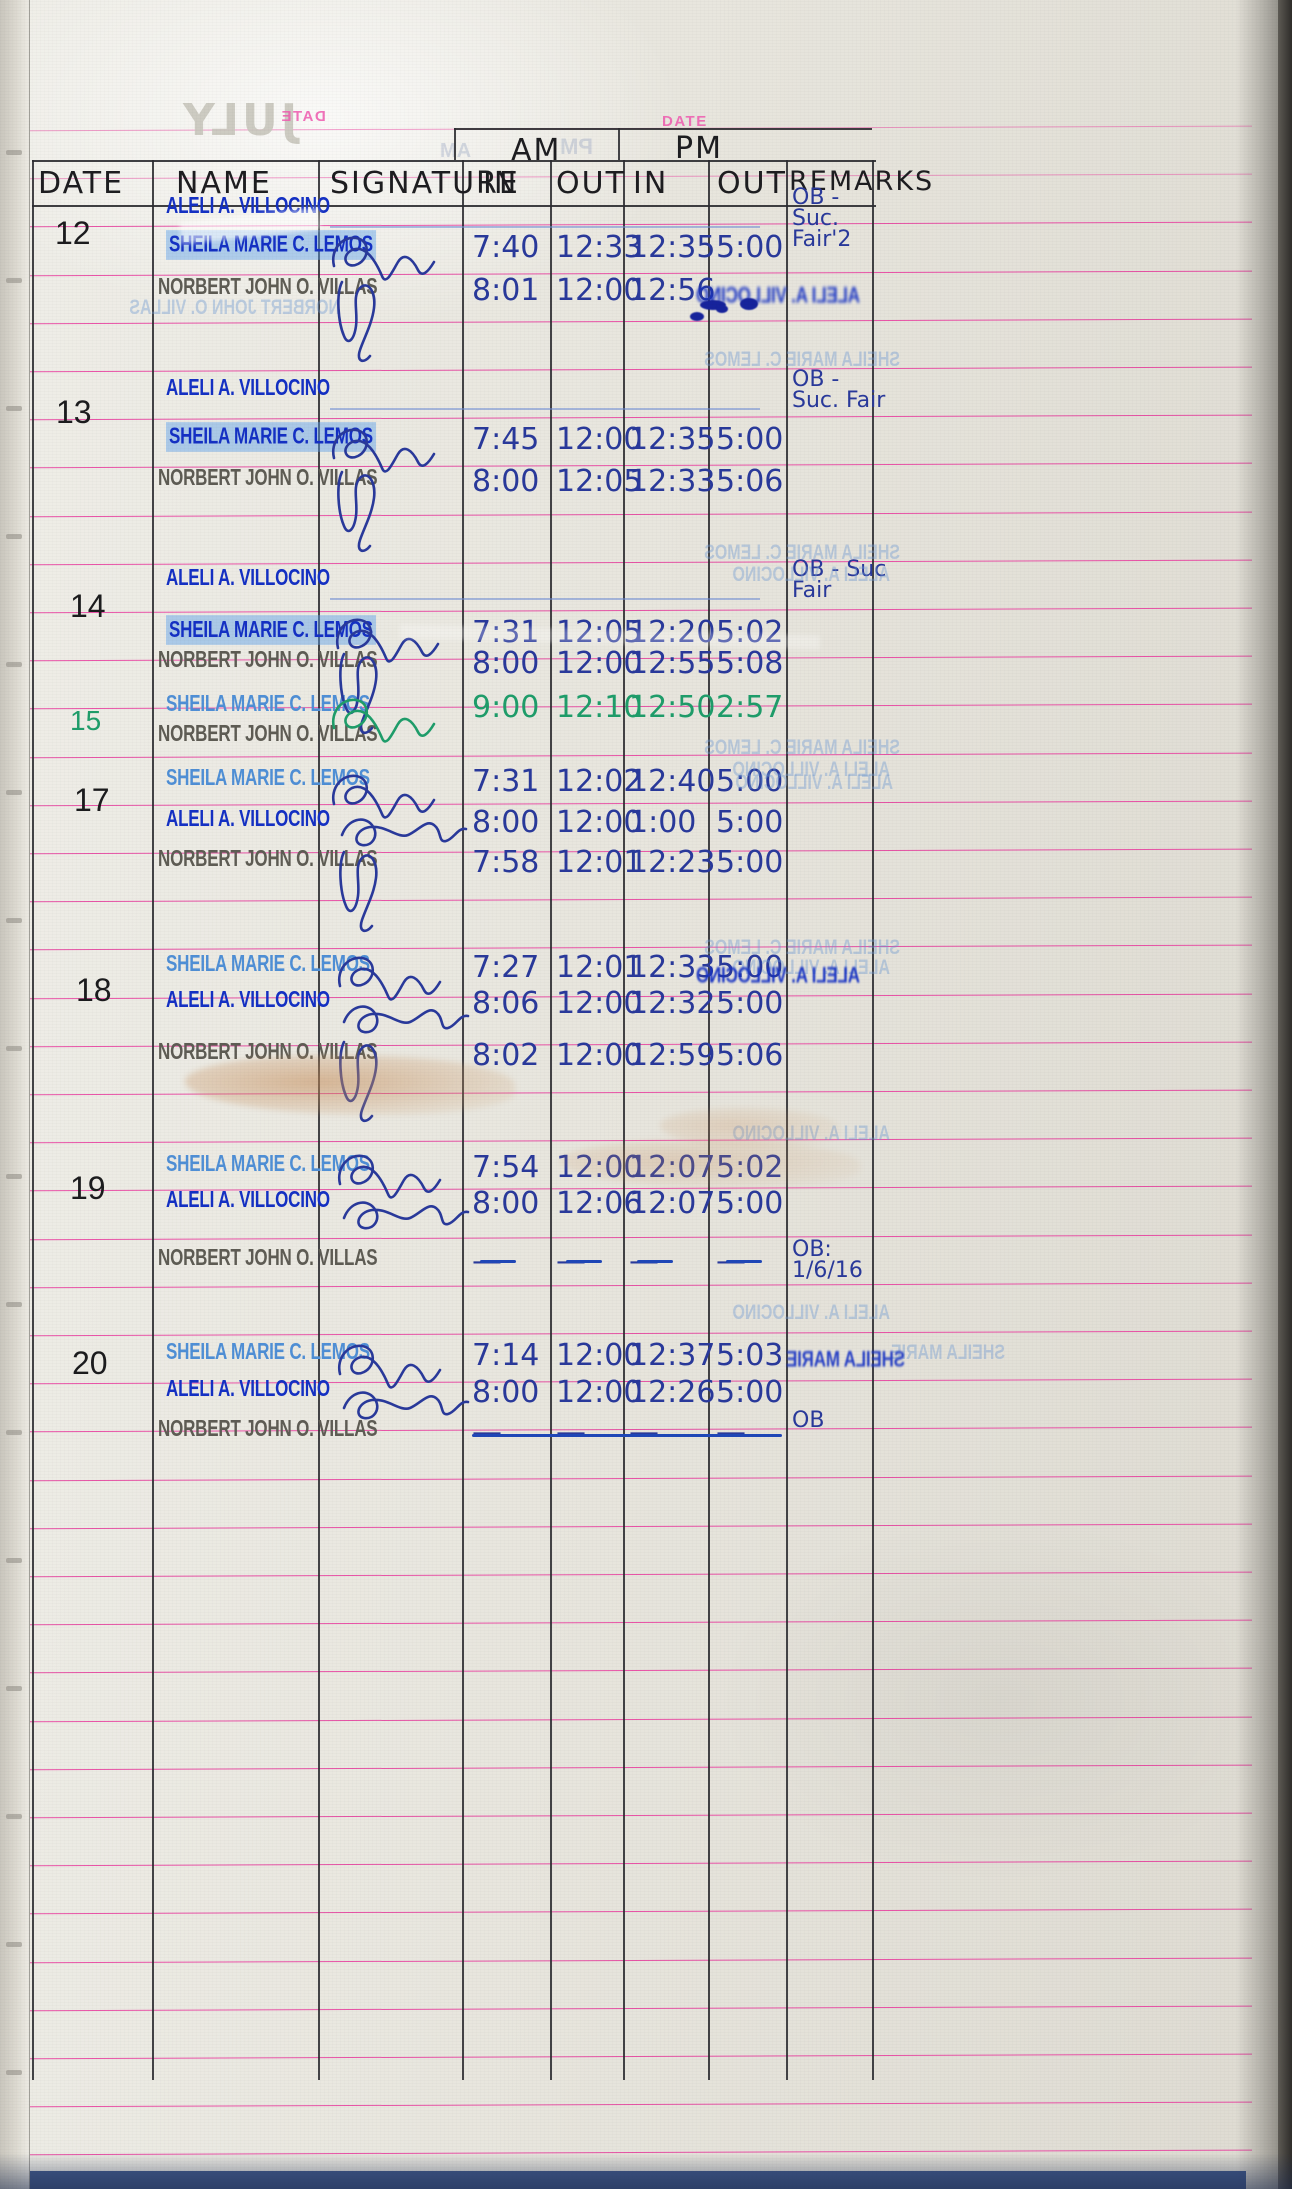  I want to click on col-header-am-out: OUT, so click(591, 183).